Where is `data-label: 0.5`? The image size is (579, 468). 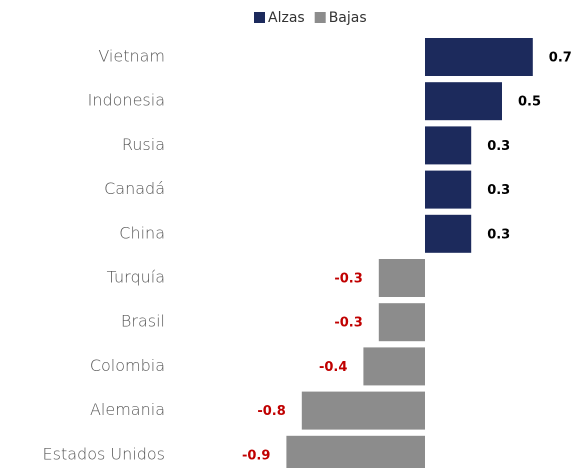
data-label: 0.5 is located at coordinates (529, 102).